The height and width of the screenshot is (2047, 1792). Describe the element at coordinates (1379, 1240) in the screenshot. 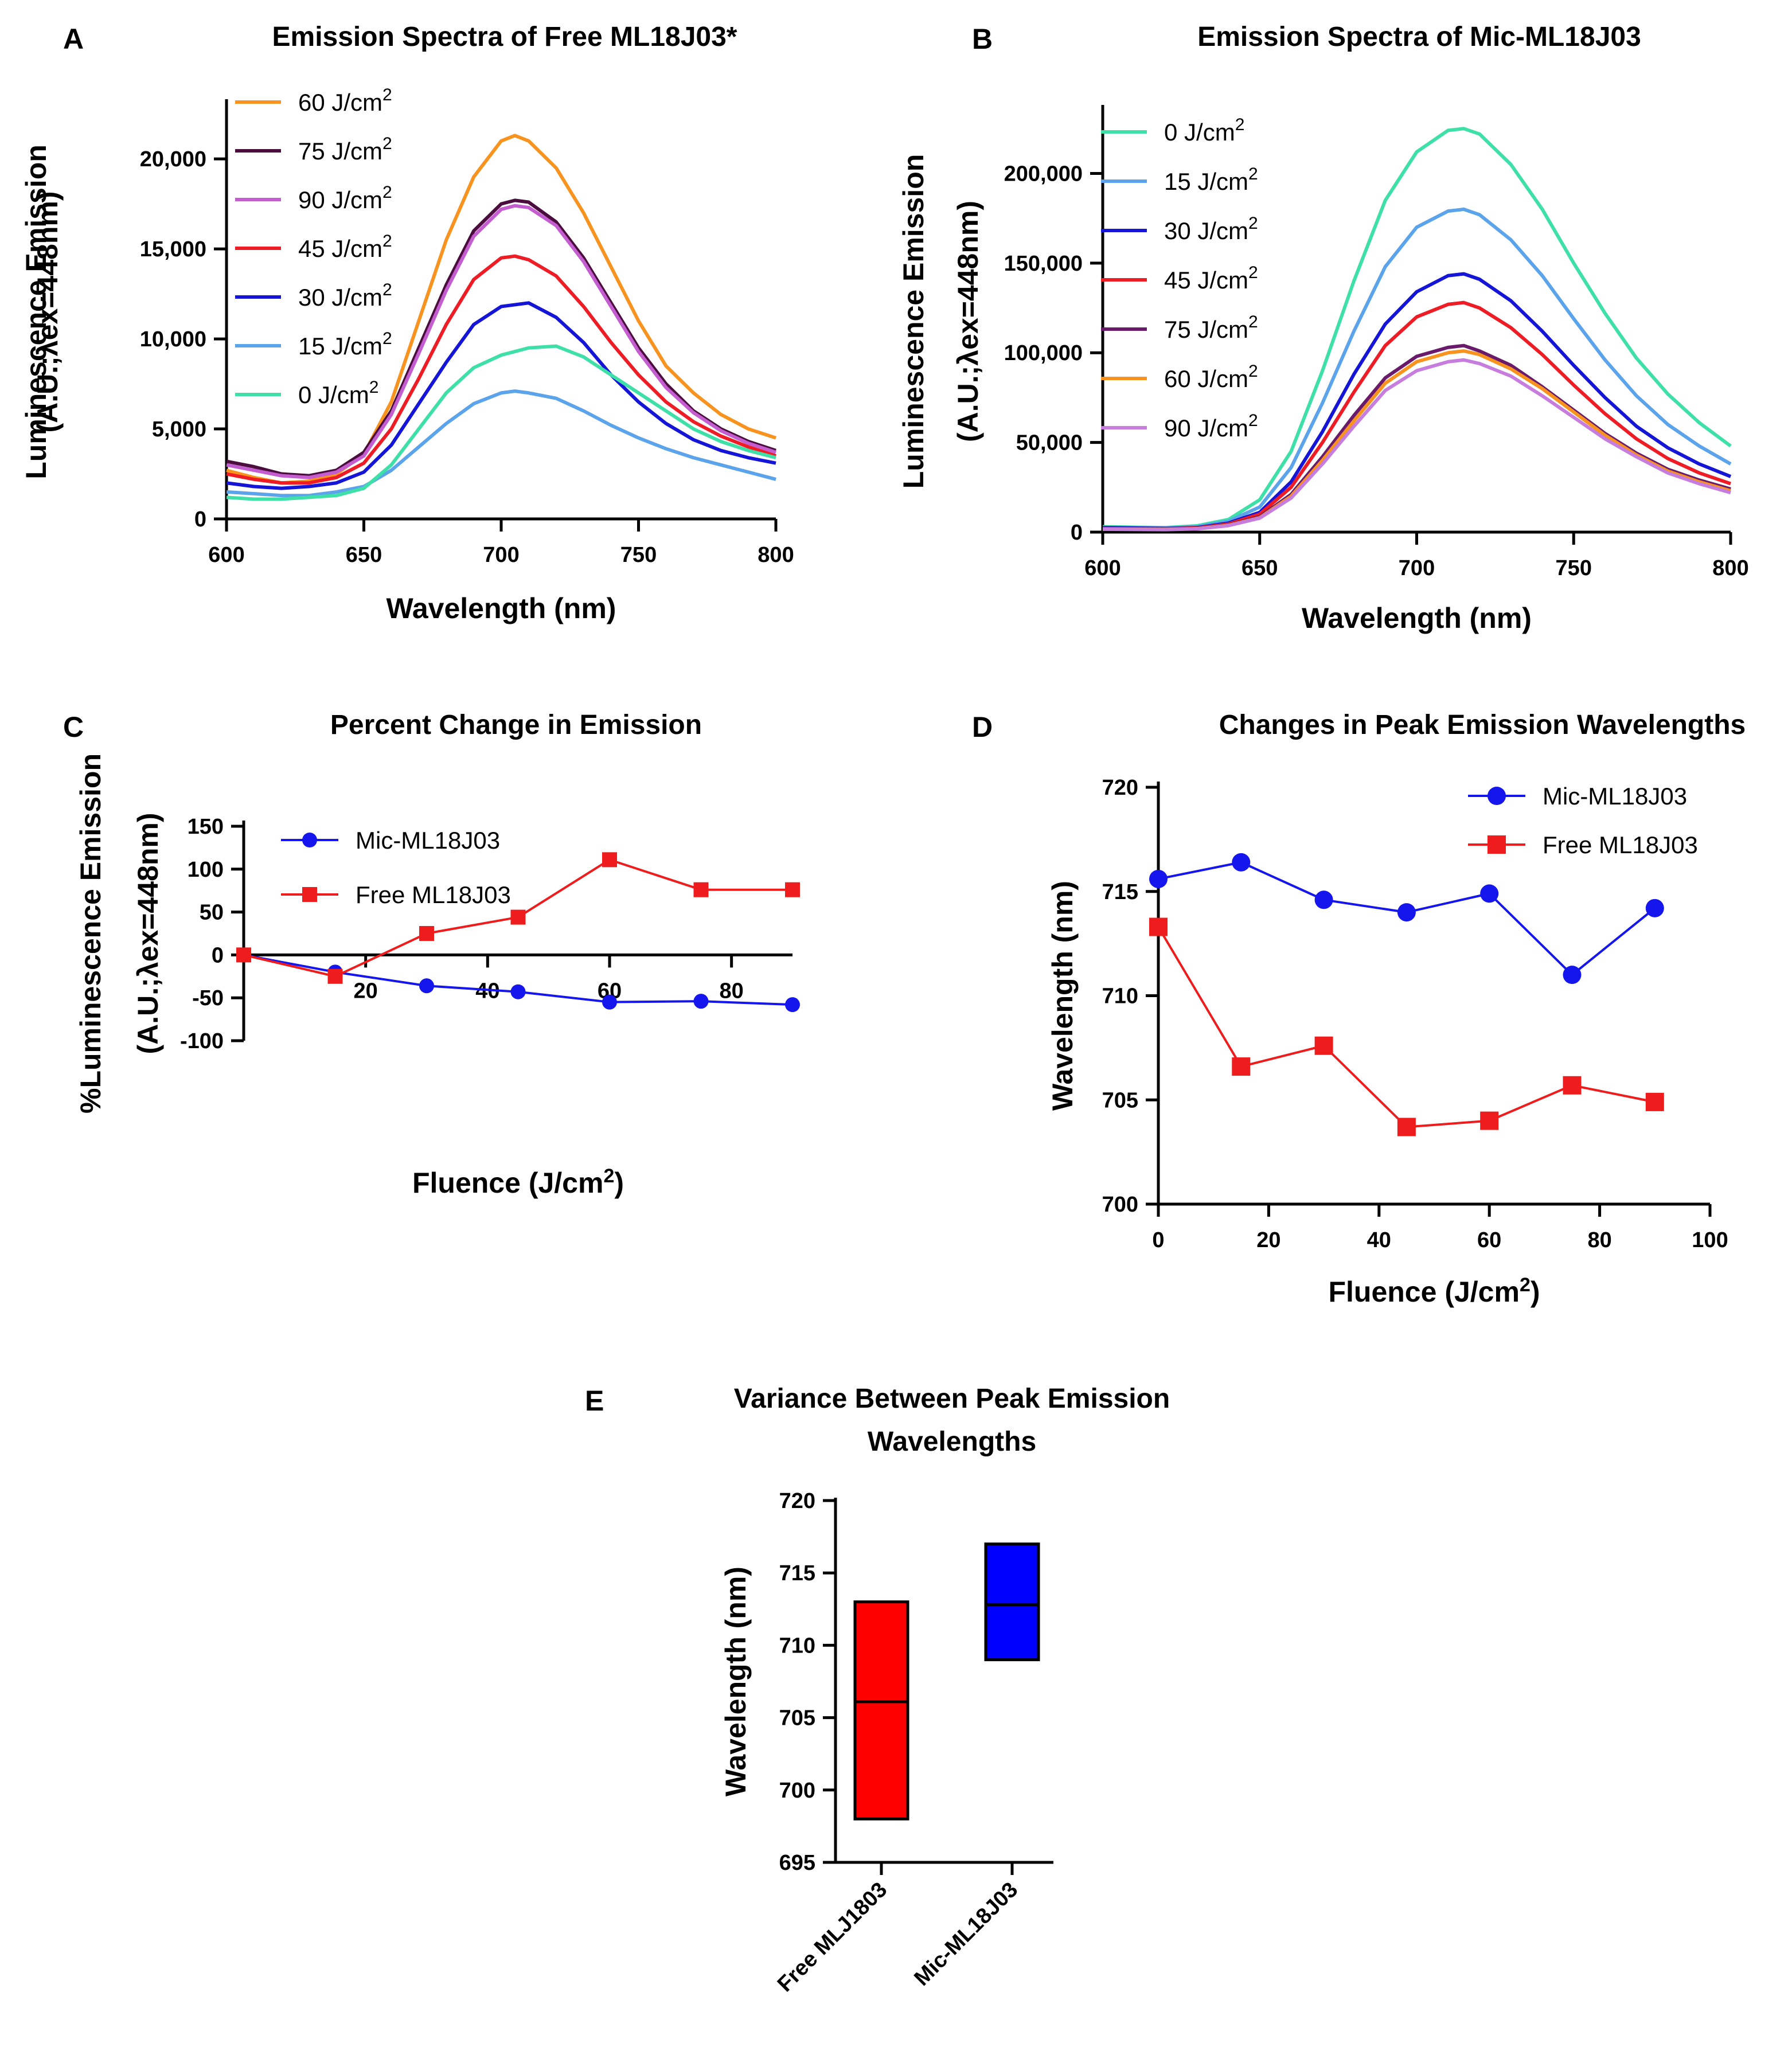

I see `x-tick-label: 40` at that location.